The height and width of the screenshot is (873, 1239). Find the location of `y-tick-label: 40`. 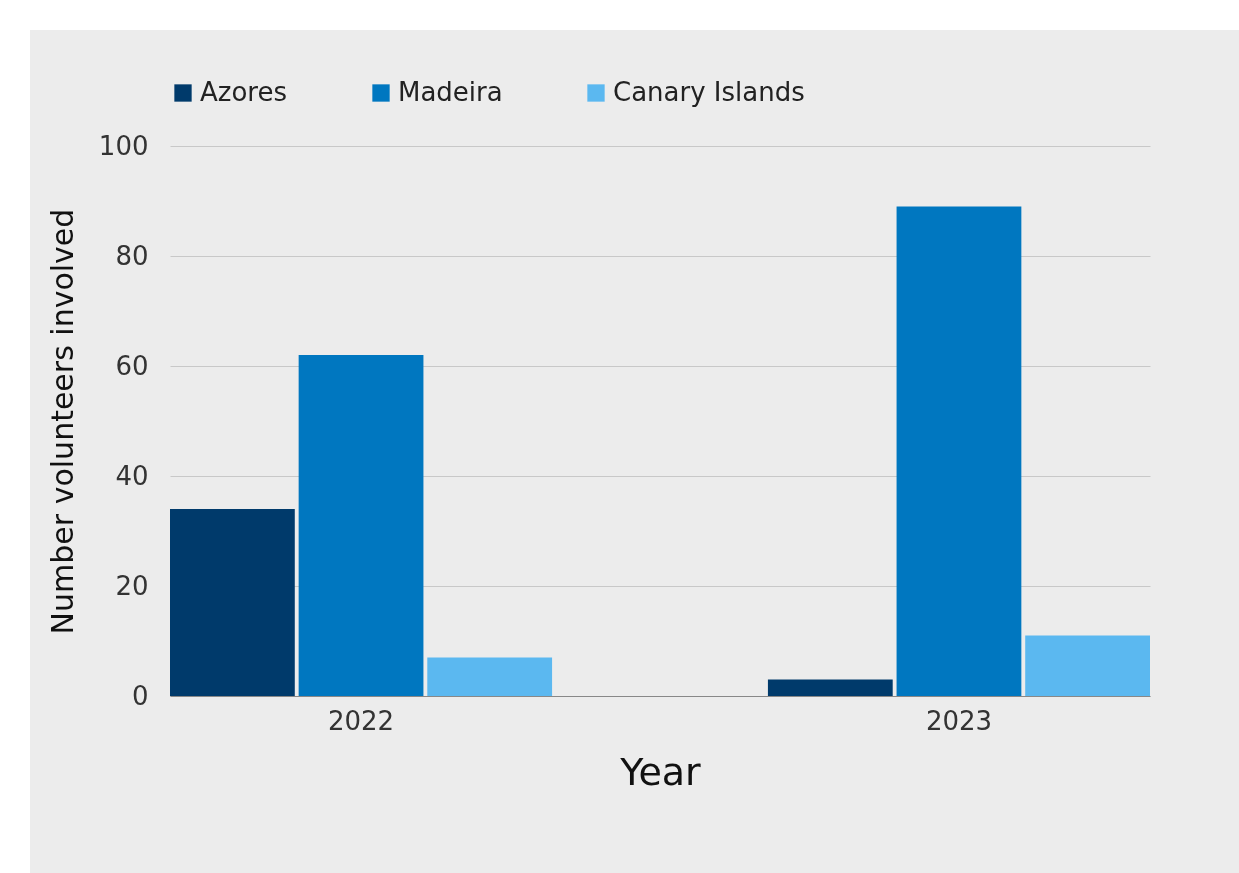

y-tick-label: 40 is located at coordinates (132, 475).